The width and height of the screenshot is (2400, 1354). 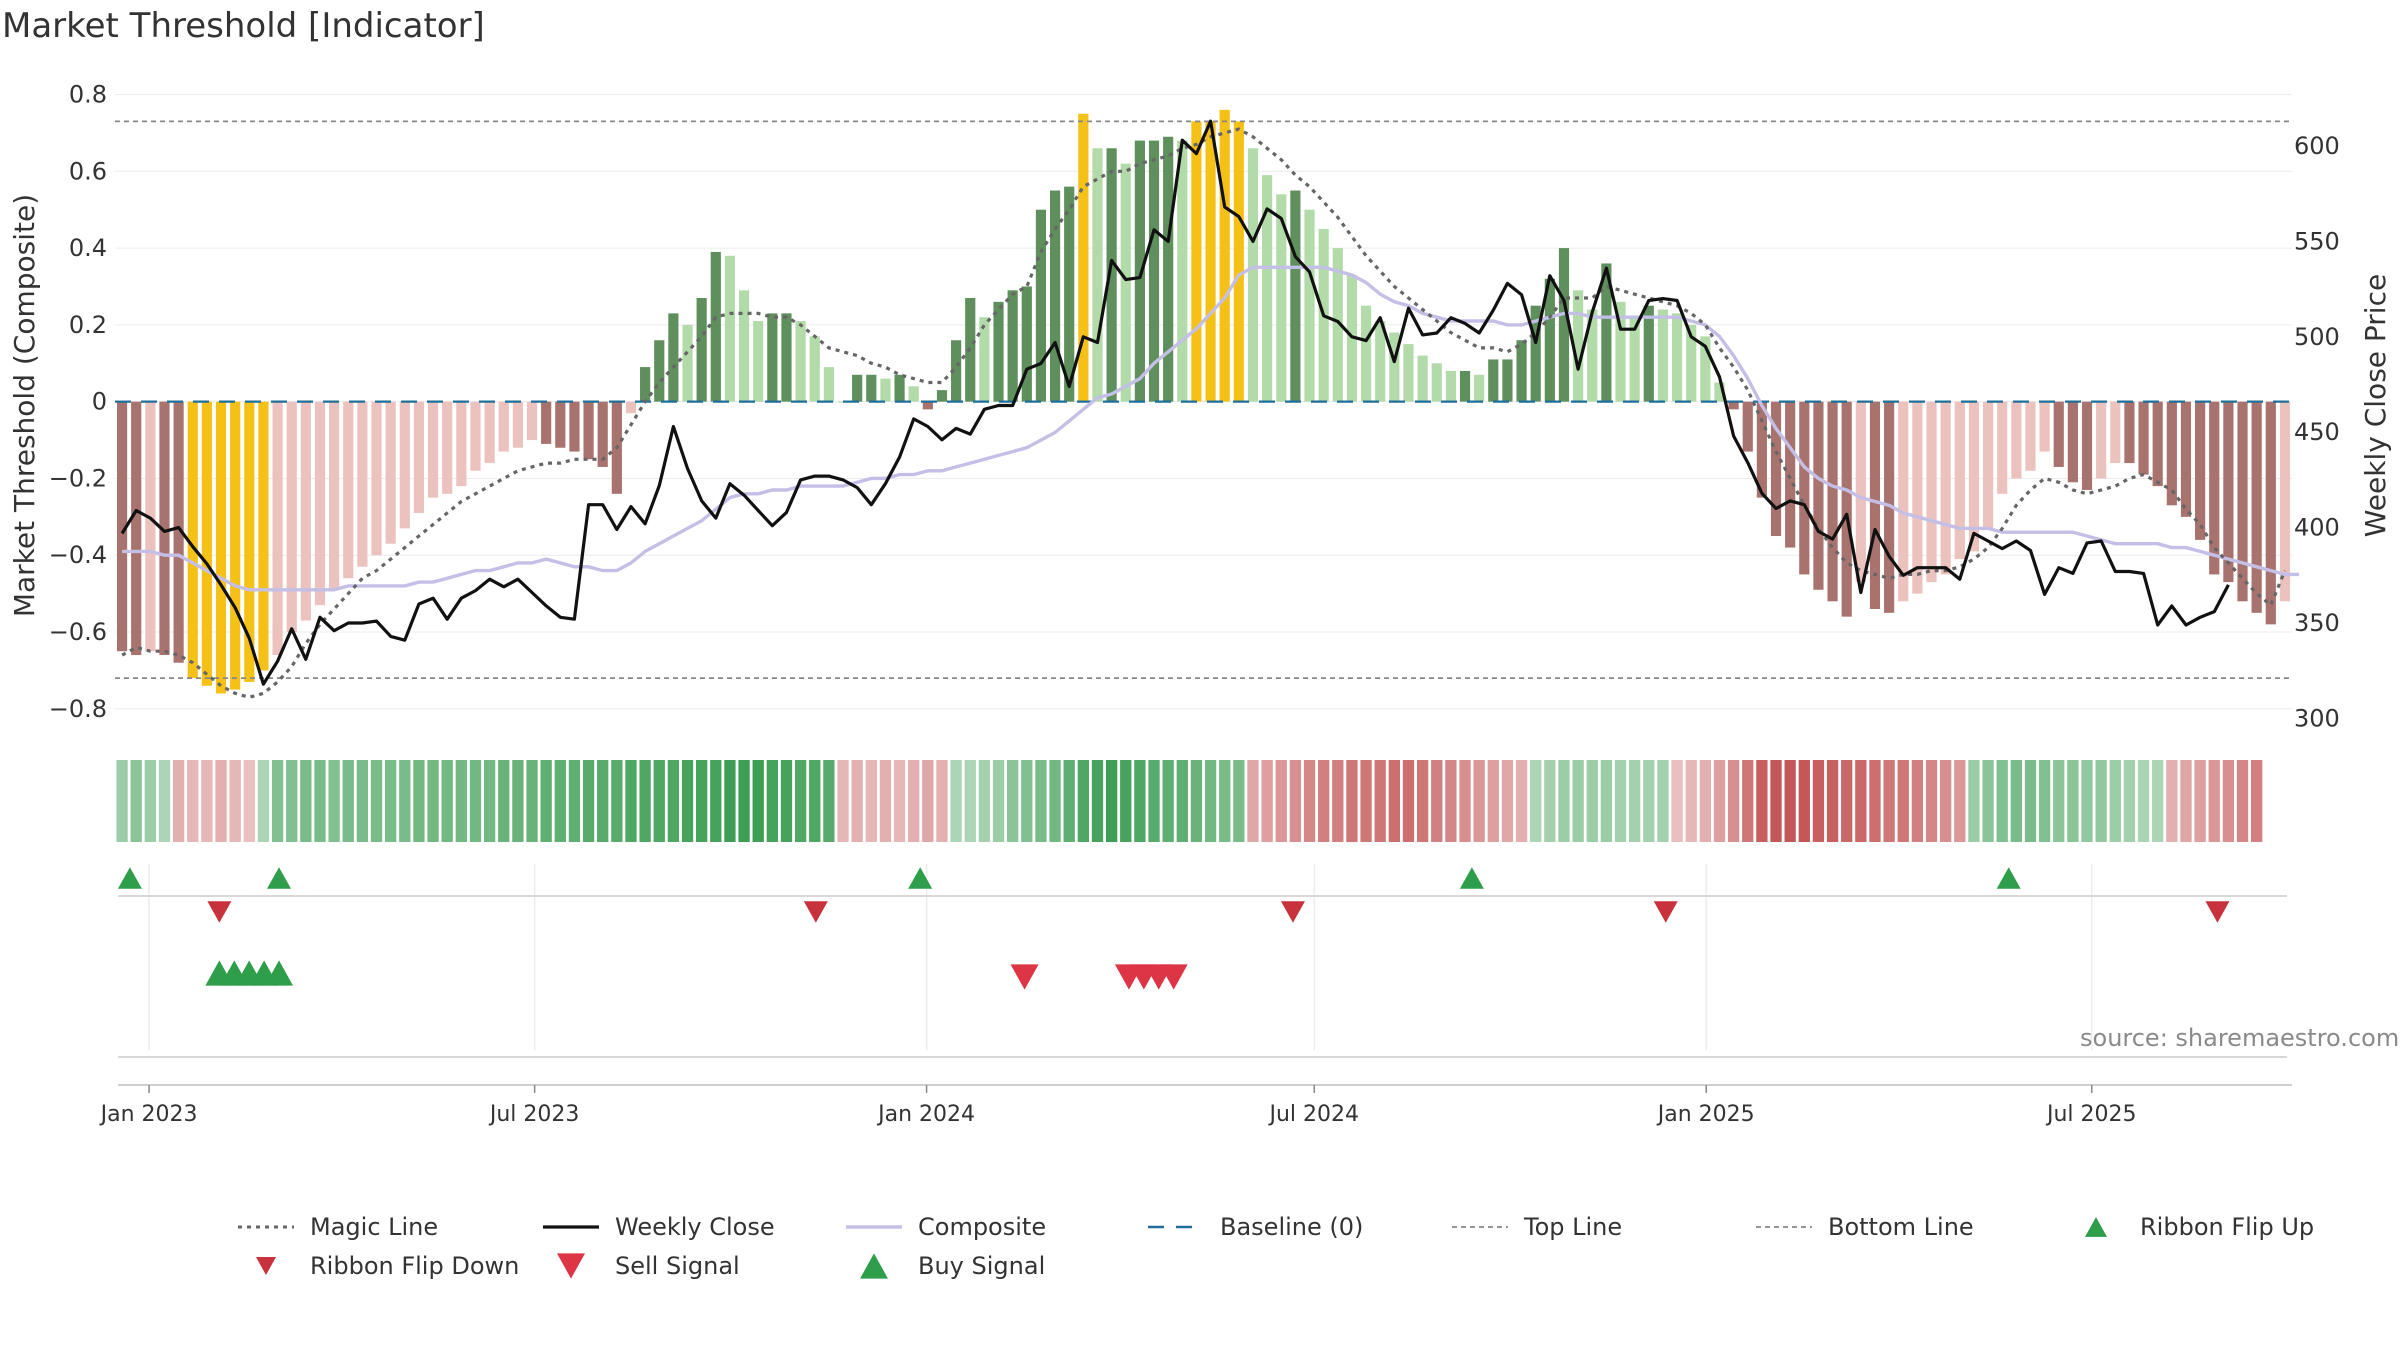 I want to click on ribbon-strip, so click(x=1189, y=801).